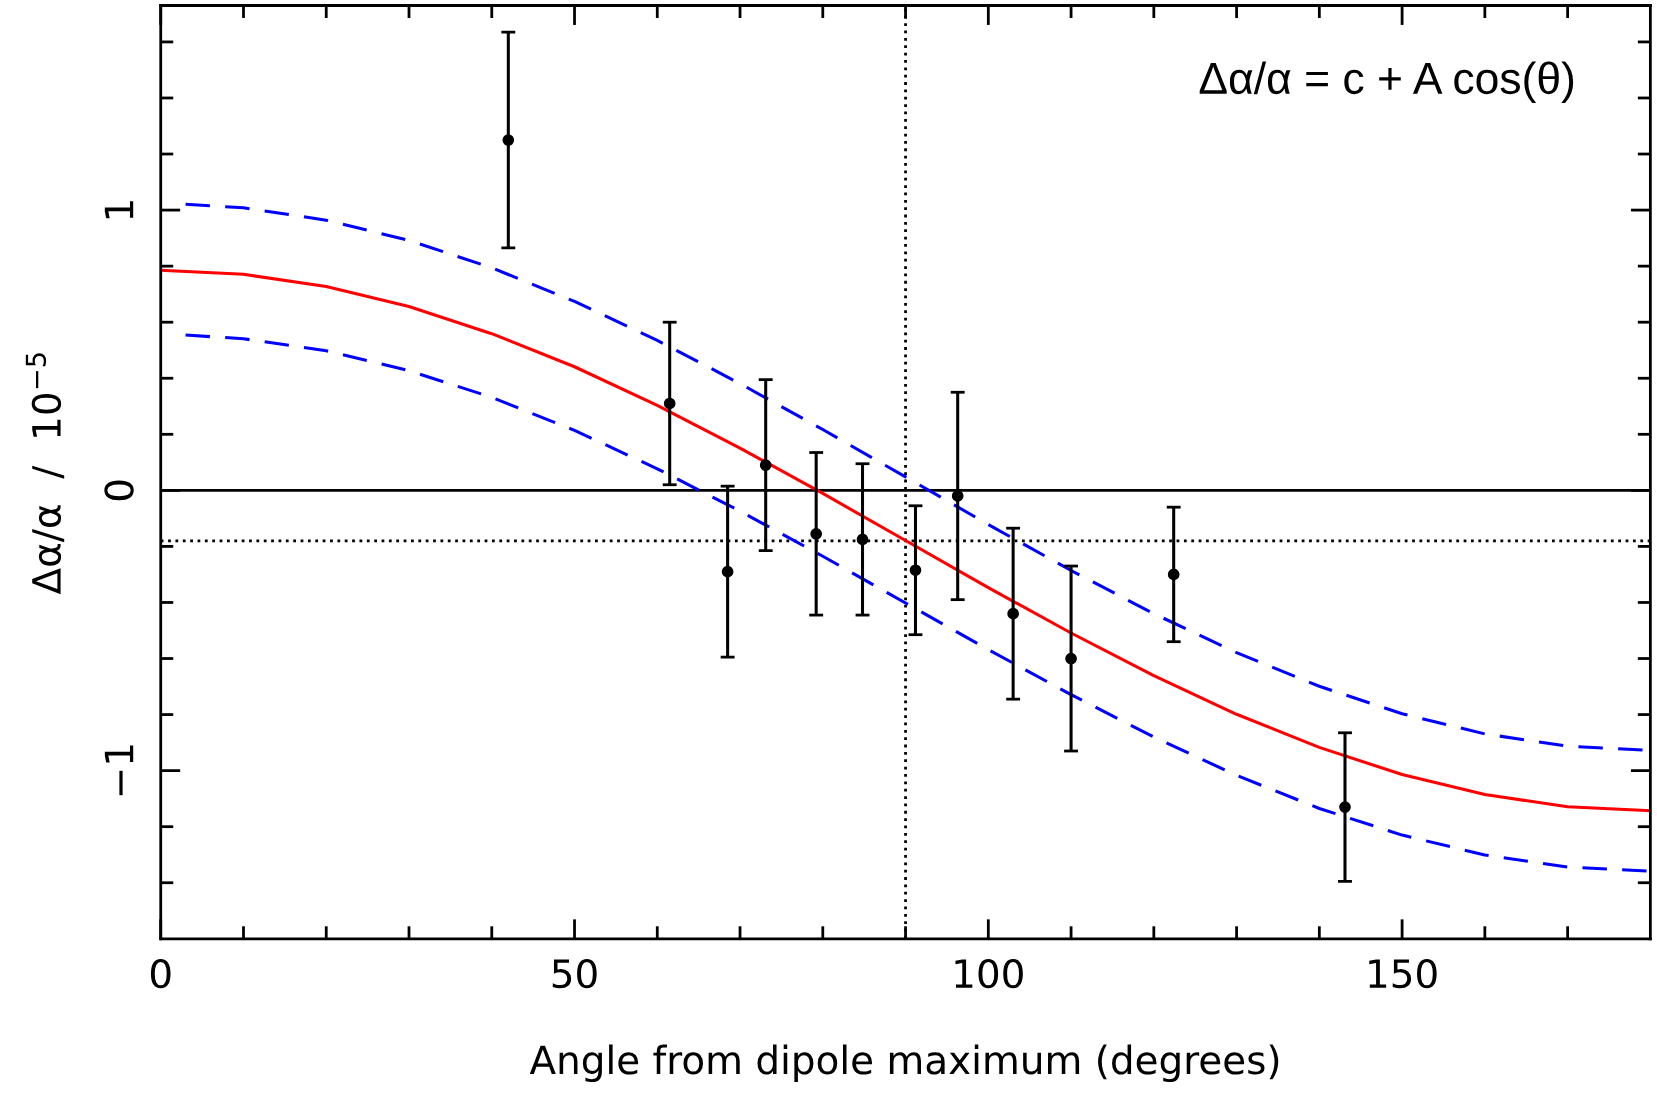  What do you see at coordinates (989, 973) in the screenshot?
I see `x-tick-label: 100` at bounding box center [989, 973].